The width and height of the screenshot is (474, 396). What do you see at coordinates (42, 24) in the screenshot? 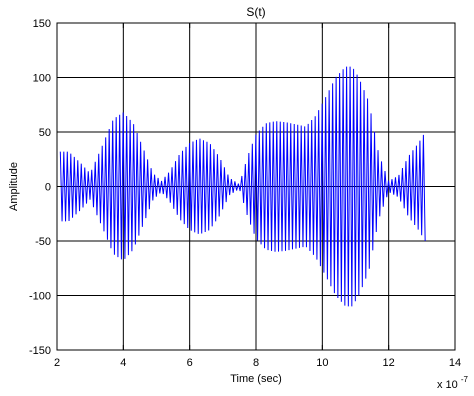
I see `y-tick-label: 150` at bounding box center [42, 24].